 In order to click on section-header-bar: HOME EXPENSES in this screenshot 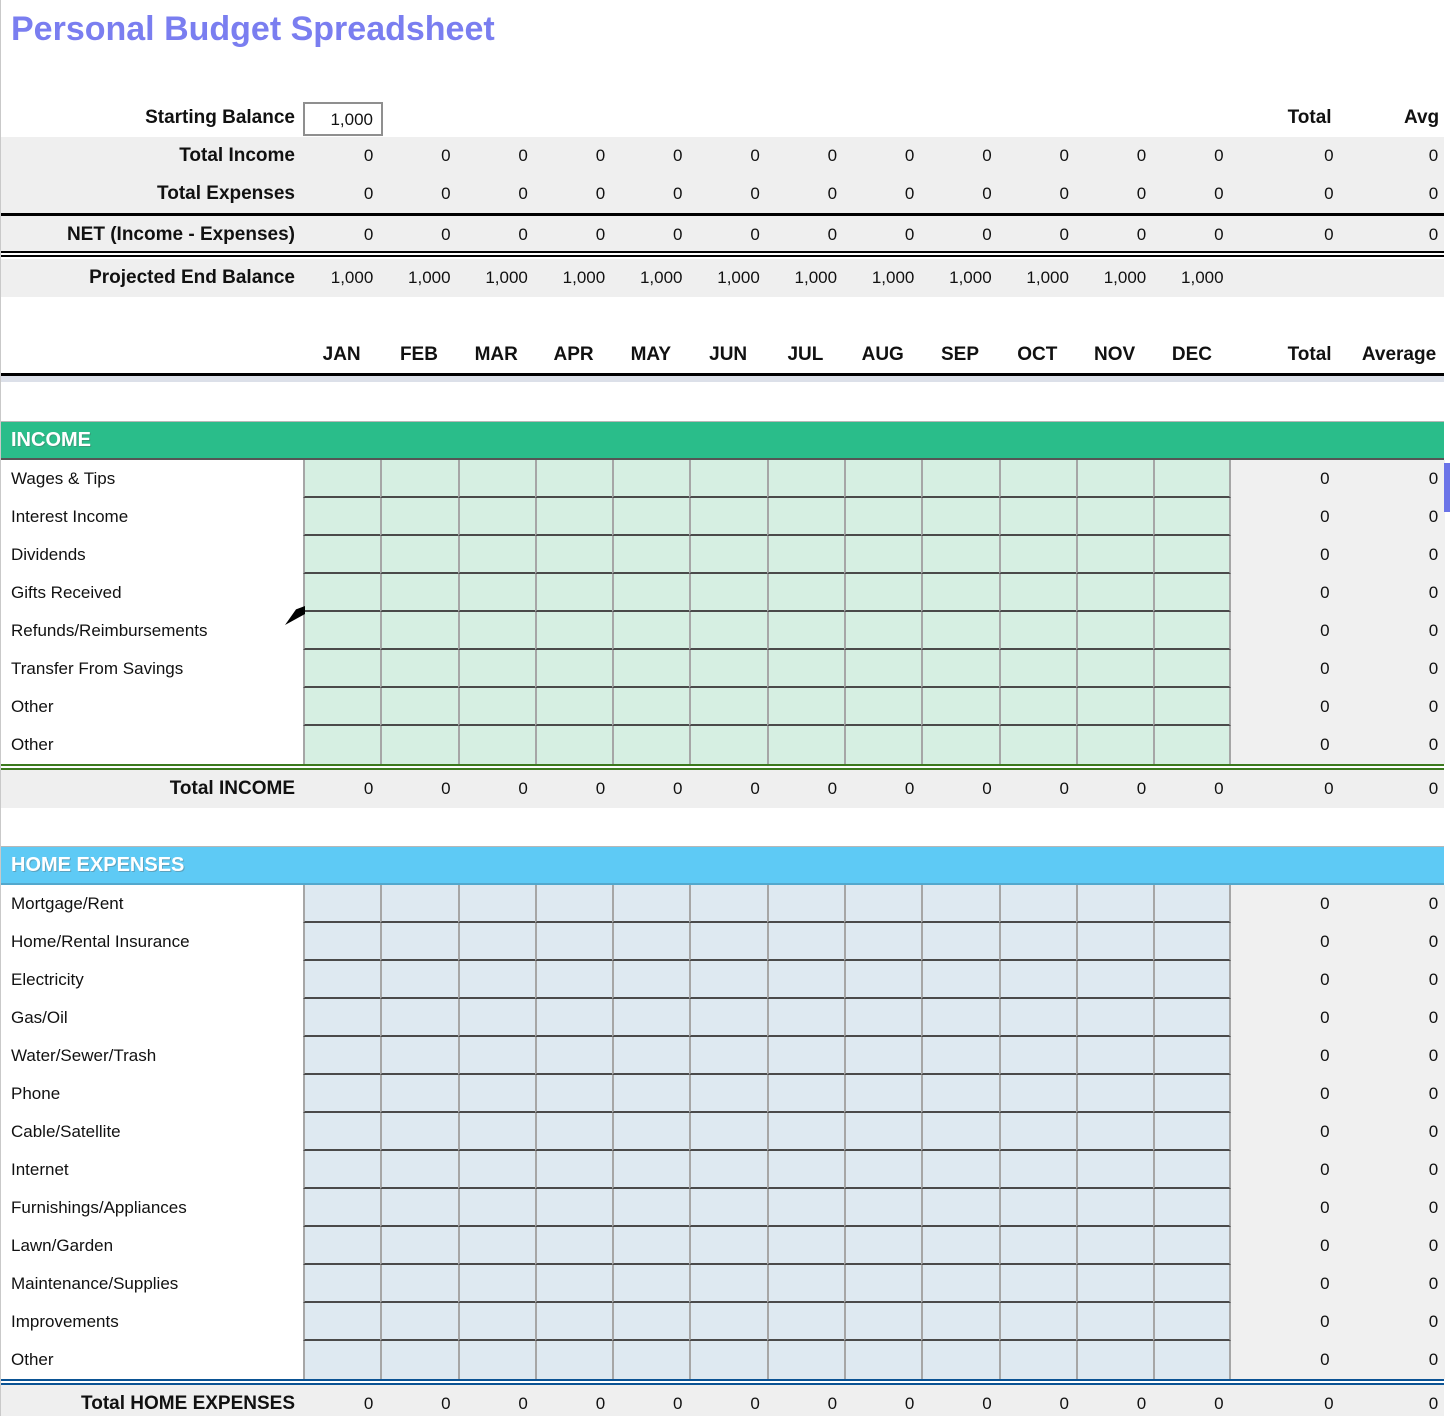, I will do `click(722, 865)`.